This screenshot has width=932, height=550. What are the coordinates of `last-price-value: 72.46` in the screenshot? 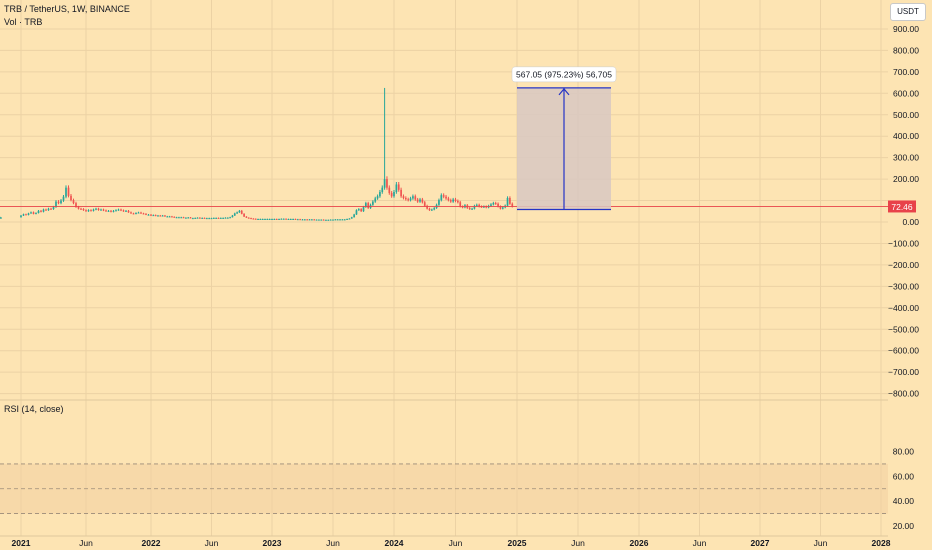 It's located at (902, 207).